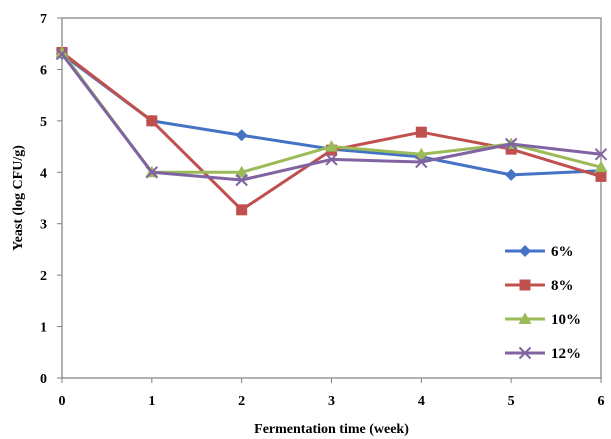 The width and height of the screenshot is (611, 439). Describe the element at coordinates (43, 225) in the screenshot. I see `y-tick-label: 3` at that location.